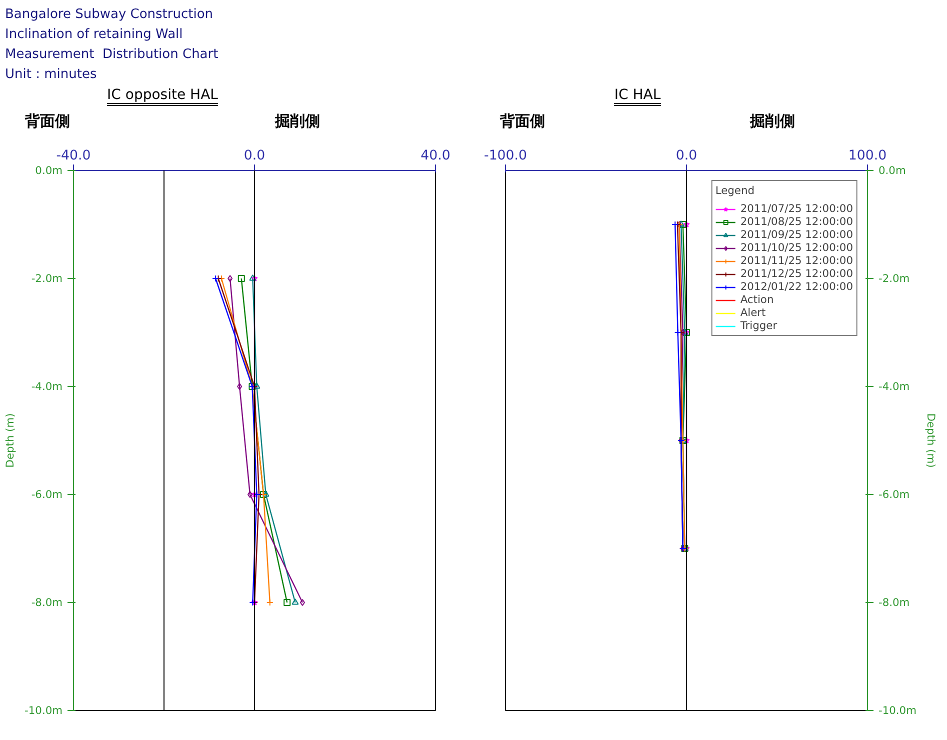 Image resolution: width=947 pixels, height=740 pixels. Describe the element at coordinates (735, 190) in the screenshot. I see `legend-title: Legend` at that location.